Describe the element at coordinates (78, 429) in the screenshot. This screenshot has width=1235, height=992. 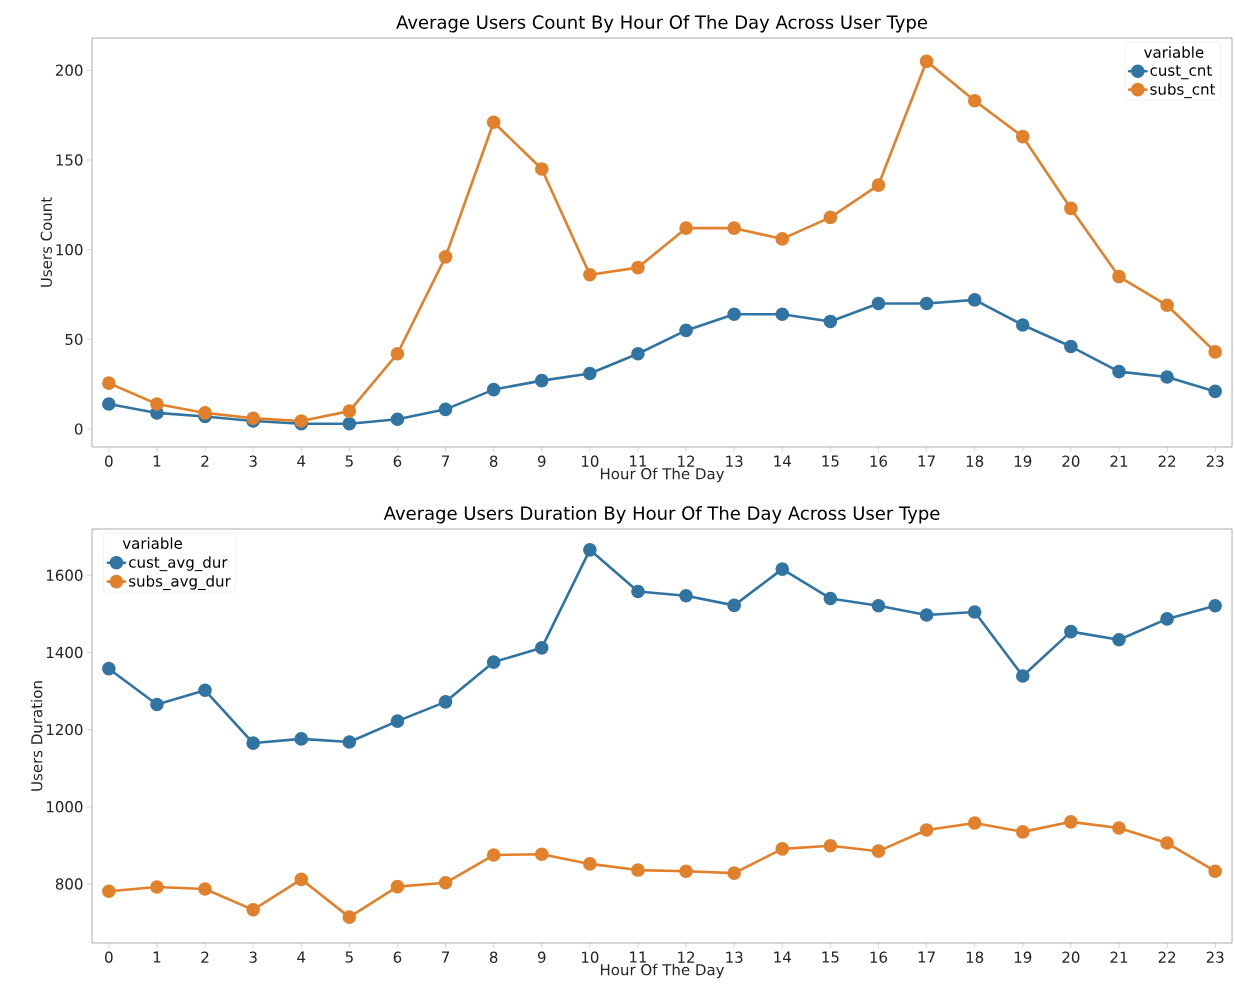
I see `y-tick-label: 0` at that location.